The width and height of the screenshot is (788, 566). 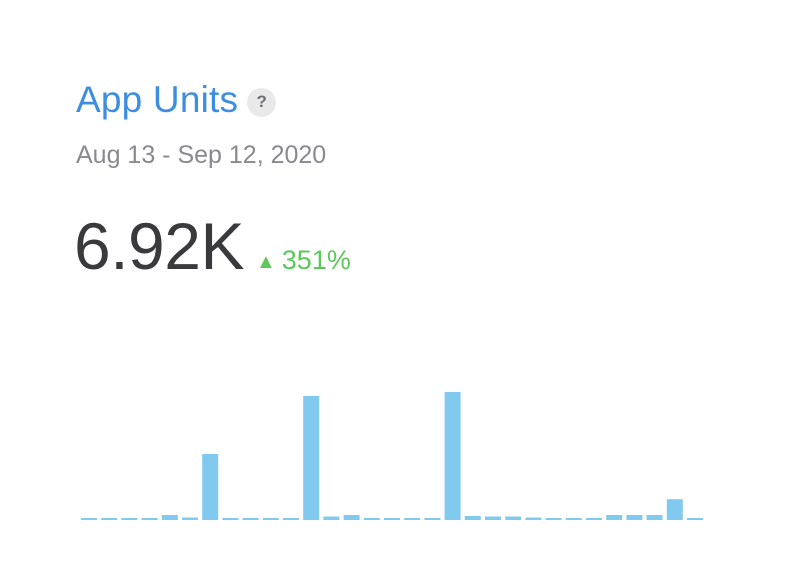 I want to click on triangle-up-icon: ▲, so click(x=265, y=262).